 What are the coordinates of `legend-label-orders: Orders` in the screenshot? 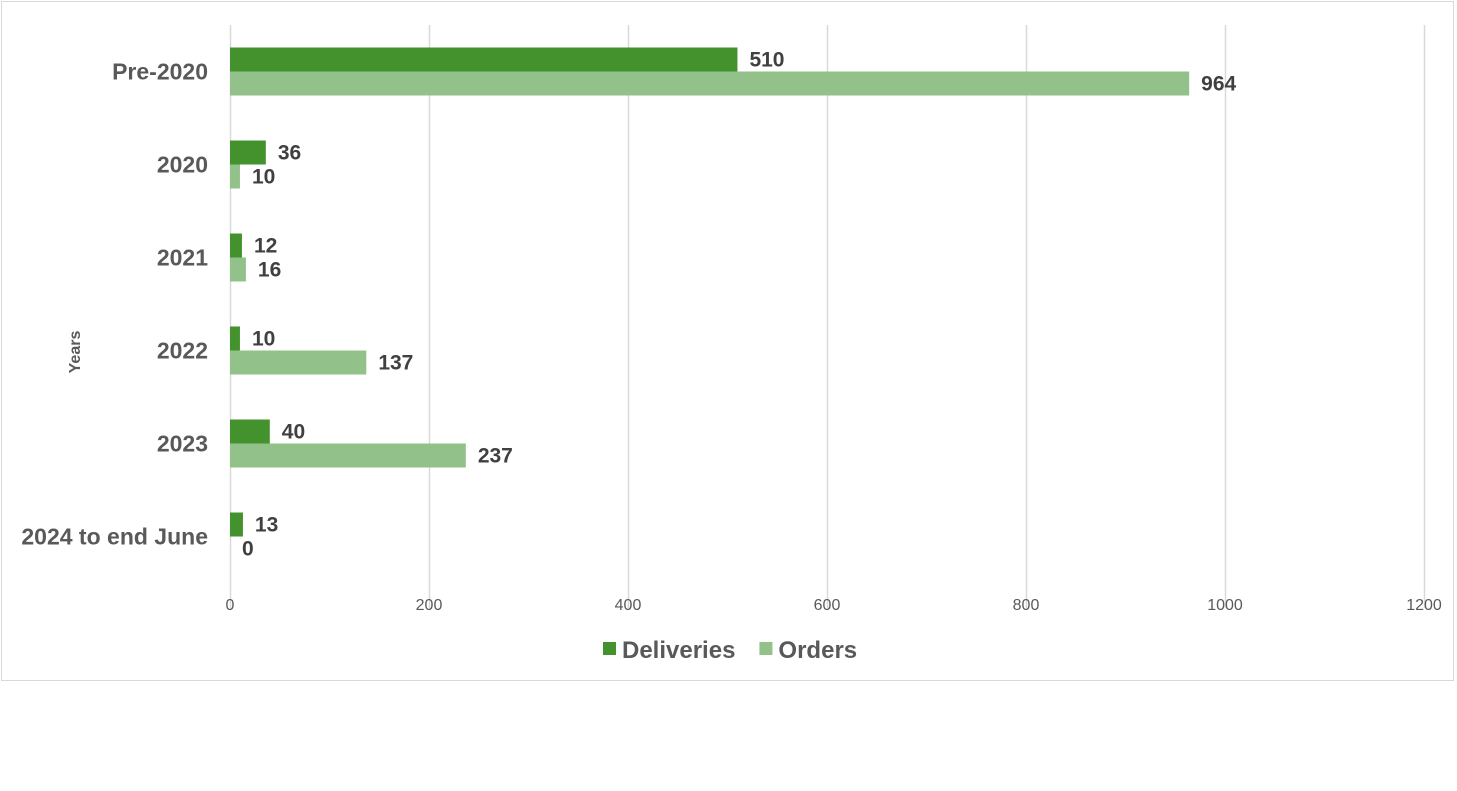 It's located at (817, 650).